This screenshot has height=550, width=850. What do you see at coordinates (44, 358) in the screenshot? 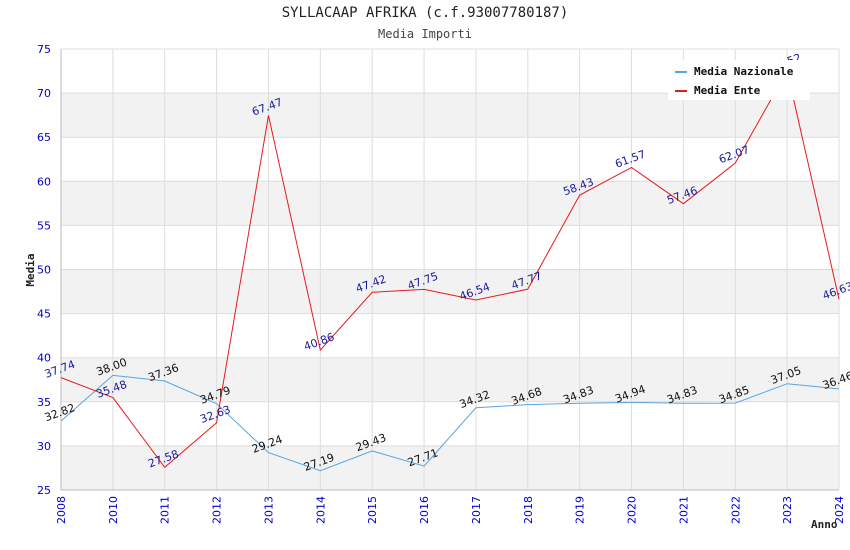
I see `y-tick-label: 40` at bounding box center [44, 358].